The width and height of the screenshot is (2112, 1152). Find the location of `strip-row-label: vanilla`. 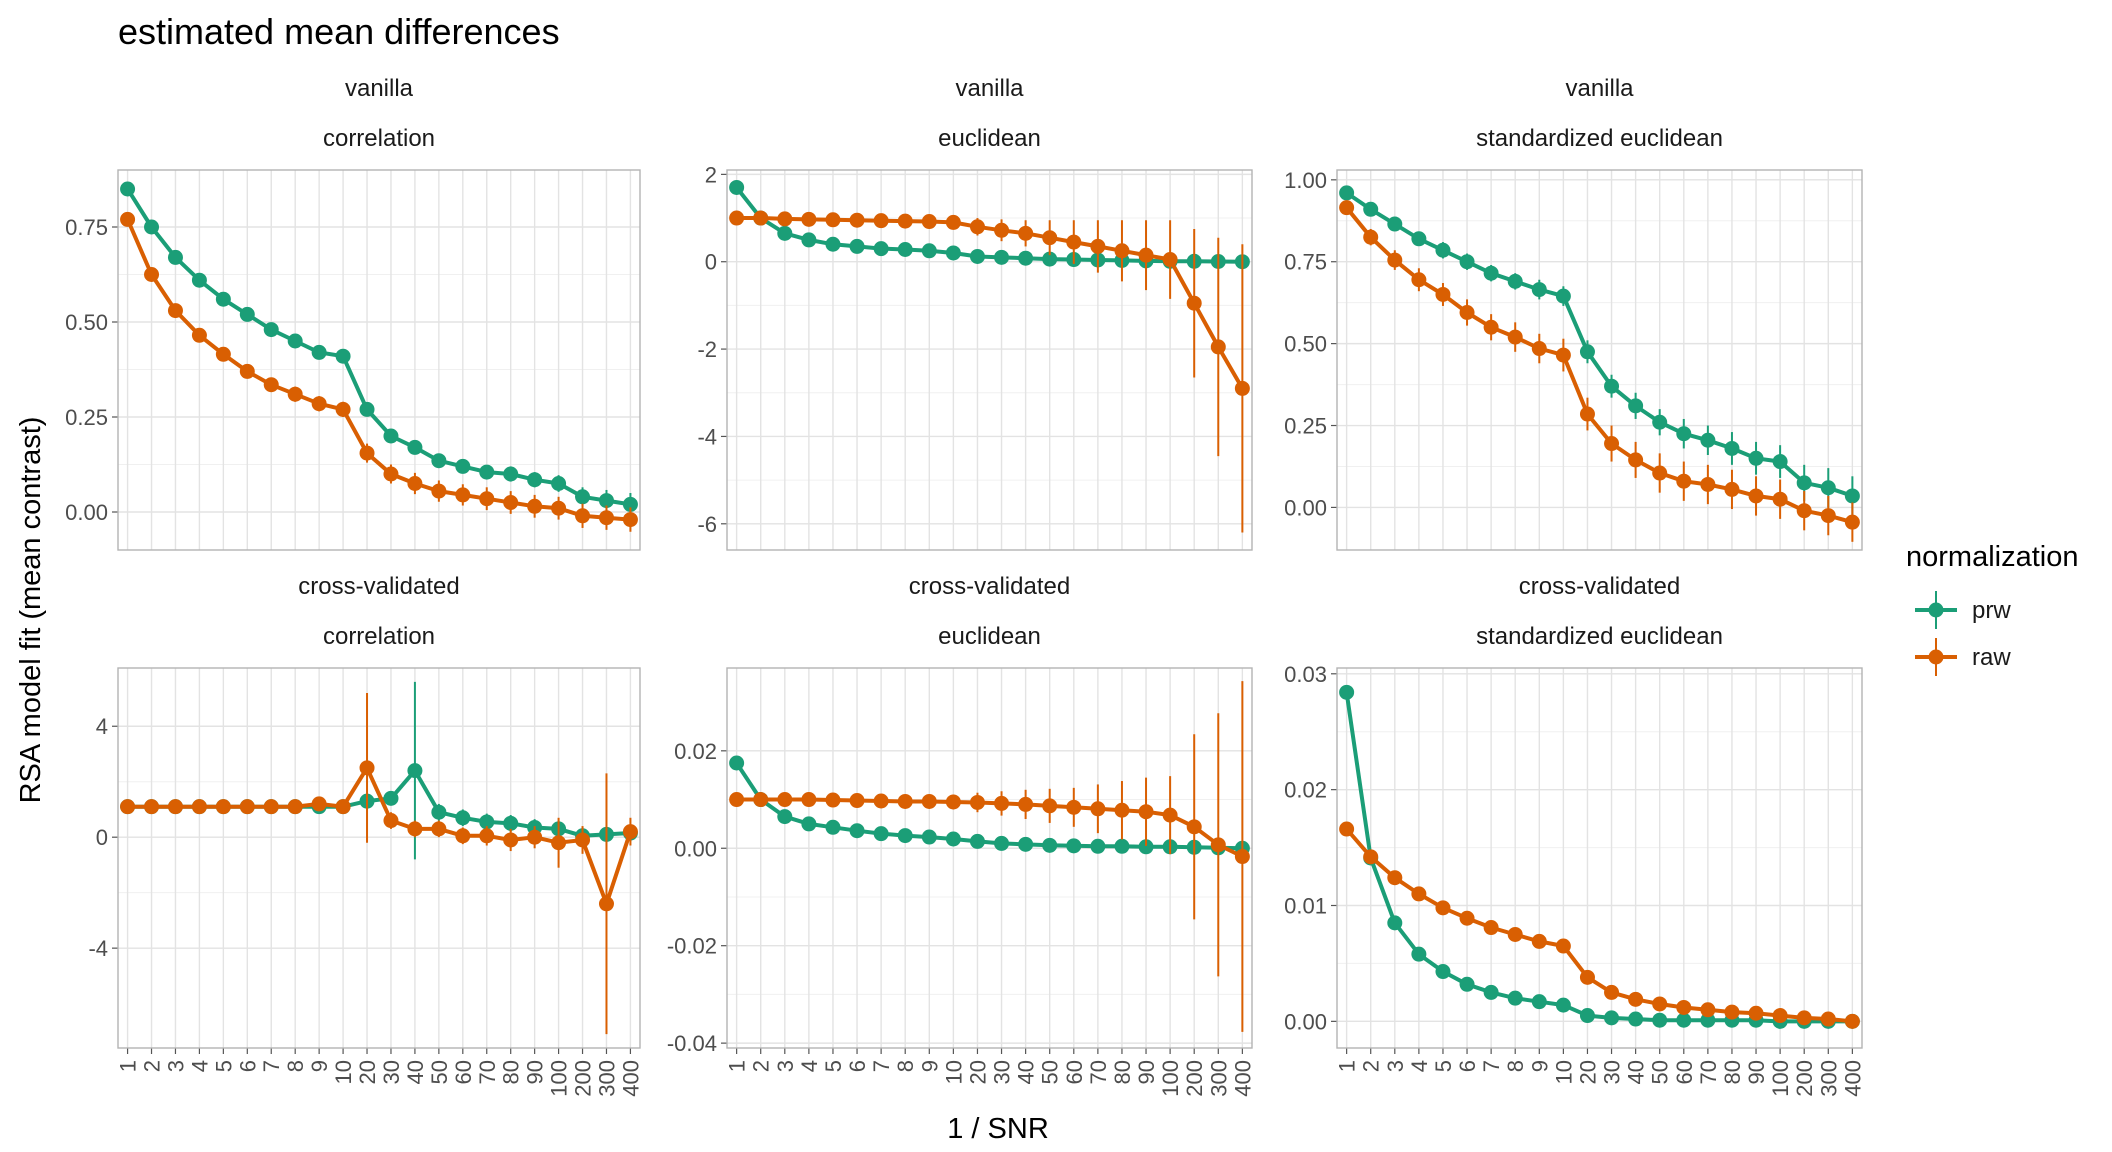

strip-row-label: vanilla is located at coordinates (379, 88).